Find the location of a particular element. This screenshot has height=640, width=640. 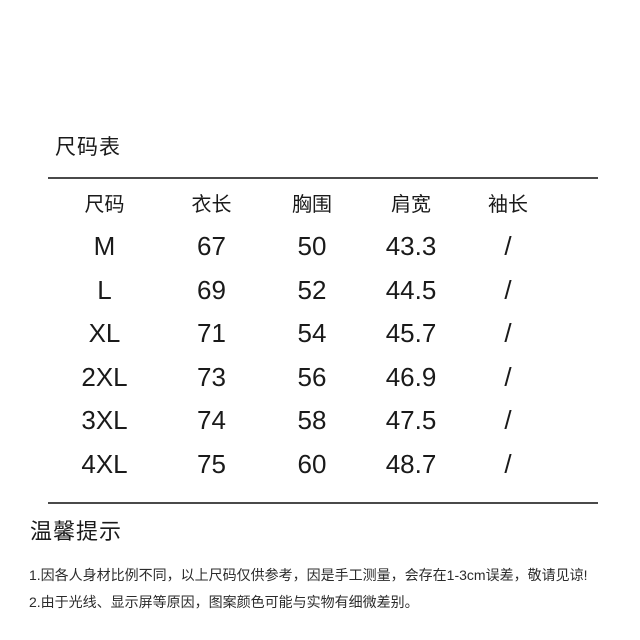

chest-cell: 52 is located at coordinates (312, 289).